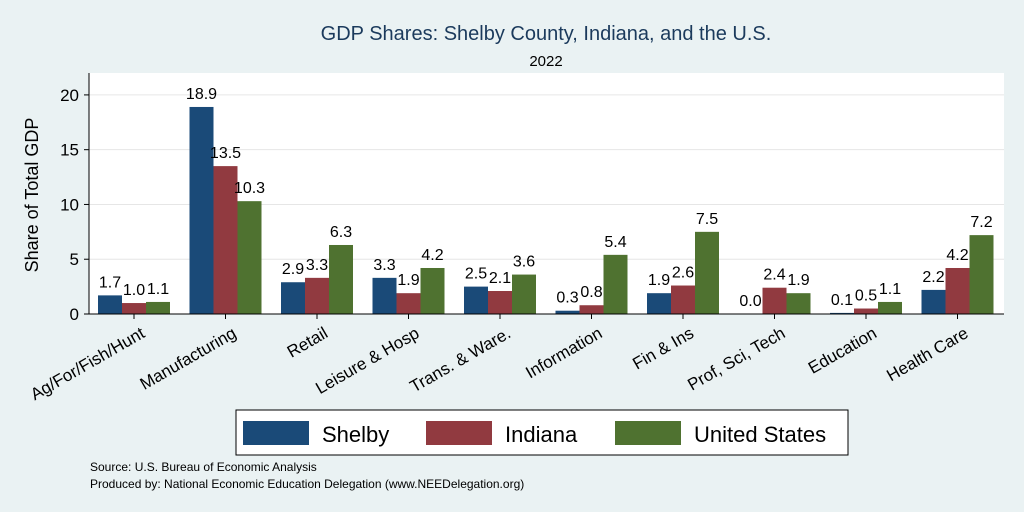 Image resolution: width=1024 pixels, height=512 pixels. Describe the element at coordinates (524, 262) in the screenshot. I see `data-label: 3.6` at that location.